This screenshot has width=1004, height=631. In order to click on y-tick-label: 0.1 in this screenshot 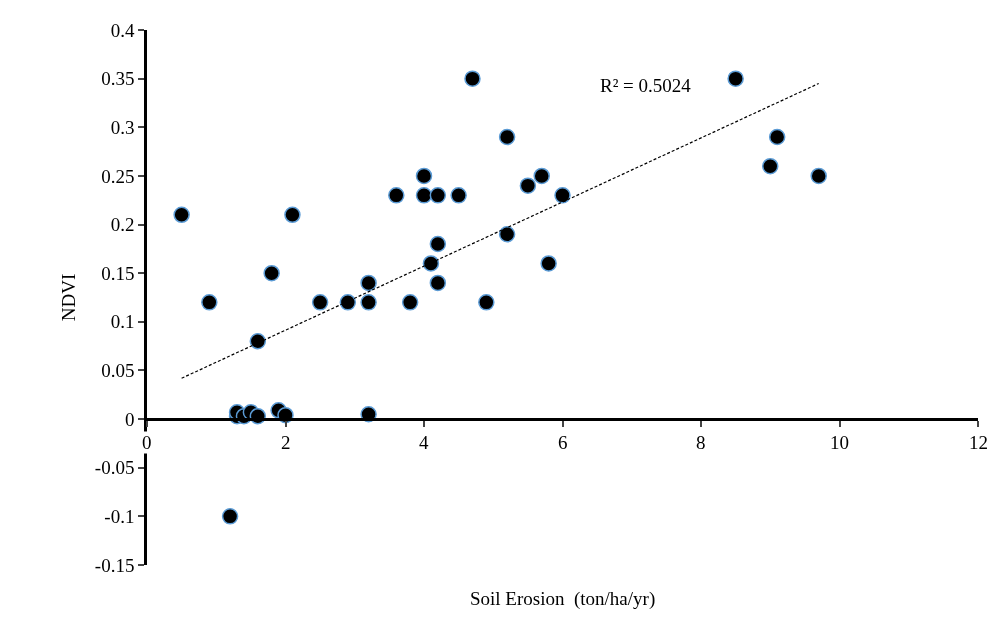, I will do `click(122, 322)`.